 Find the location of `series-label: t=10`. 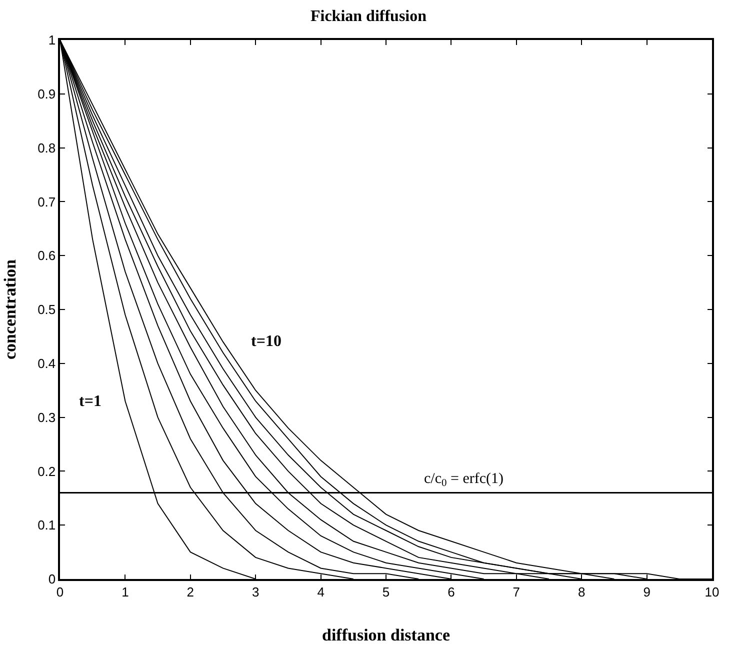

series-label: t=10 is located at coordinates (266, 341).